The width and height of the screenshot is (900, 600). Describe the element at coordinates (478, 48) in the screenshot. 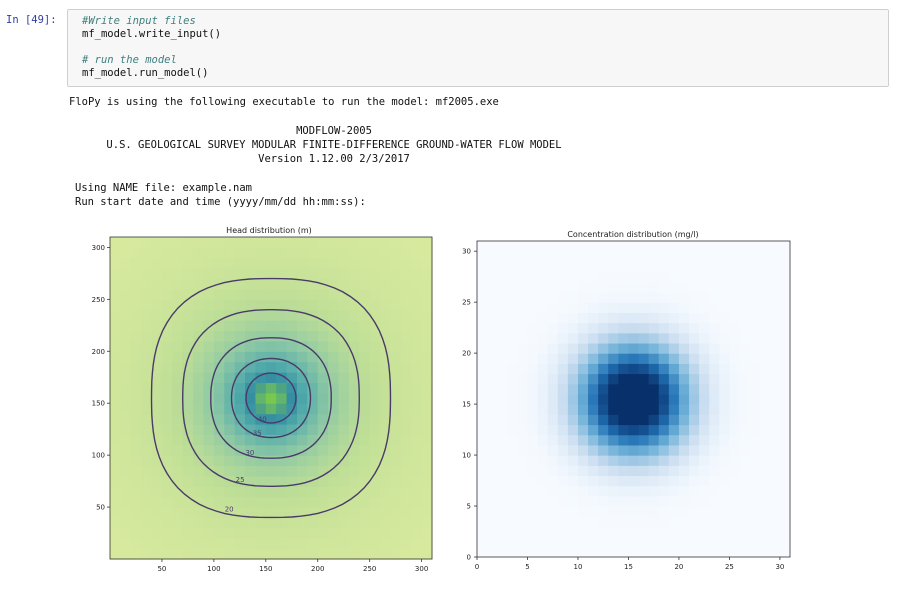

I see `code-input-area` at that location.